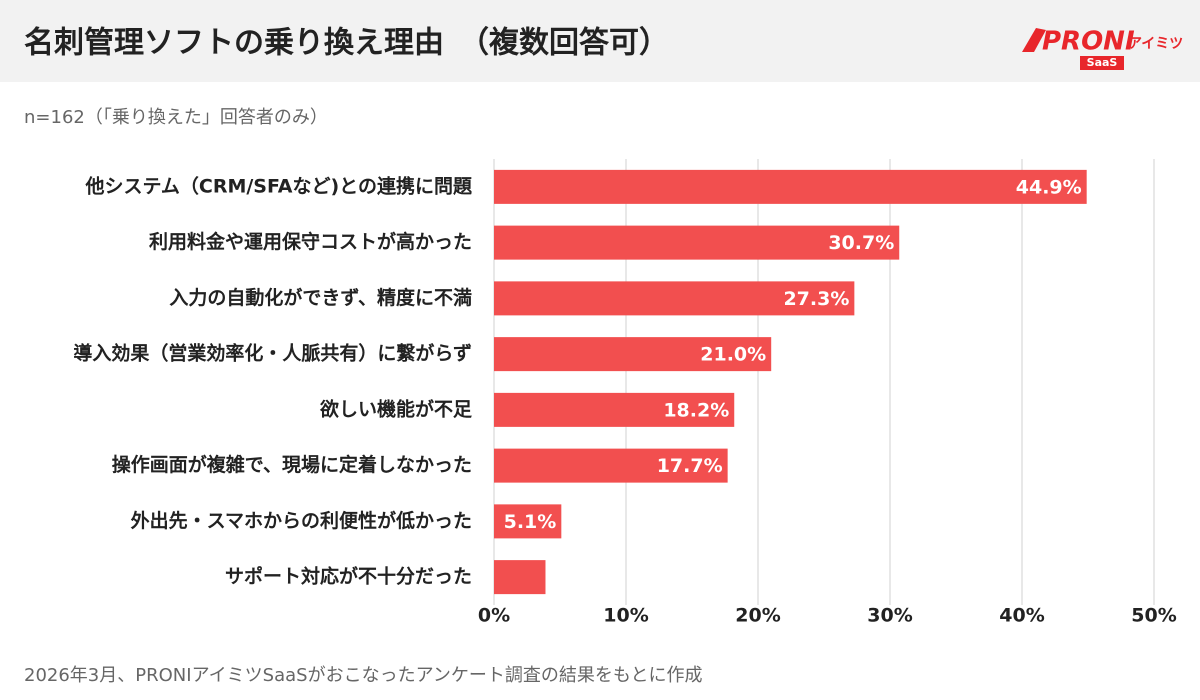  I want to click on value-label: 44.9%, so click(1049, 187).